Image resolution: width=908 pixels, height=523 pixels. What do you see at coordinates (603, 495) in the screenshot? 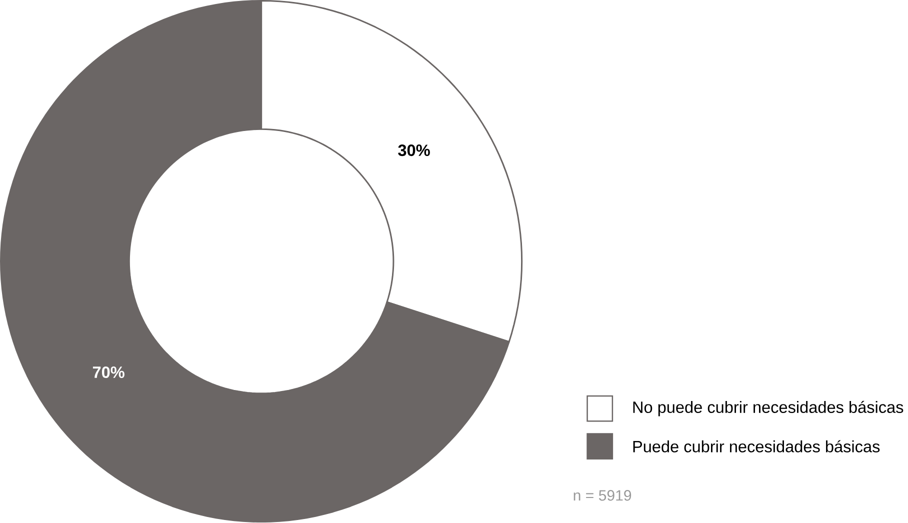
I see `text: n = 5919` at bounding box center [603, 495].